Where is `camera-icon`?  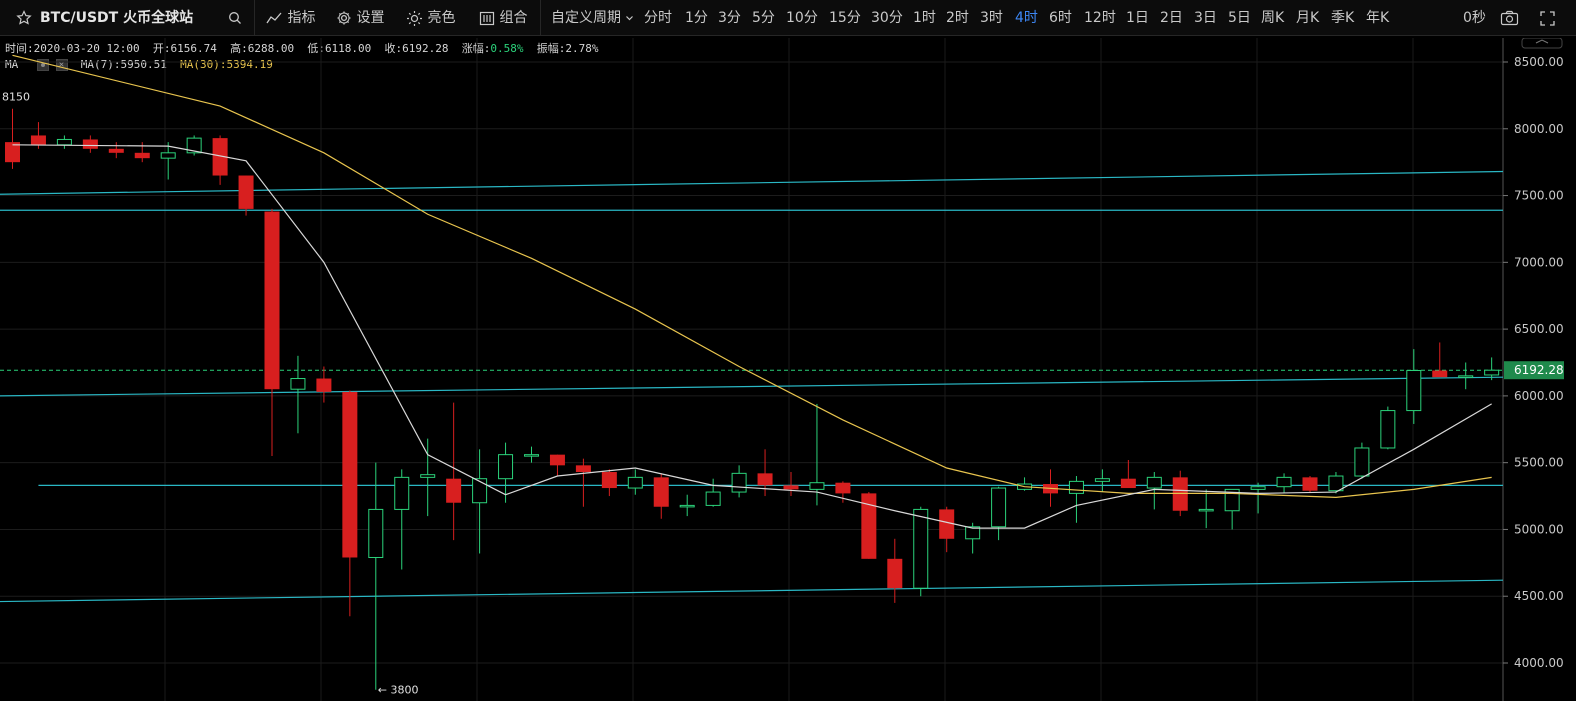
camera-icon is located at coordinates (1509, 18).